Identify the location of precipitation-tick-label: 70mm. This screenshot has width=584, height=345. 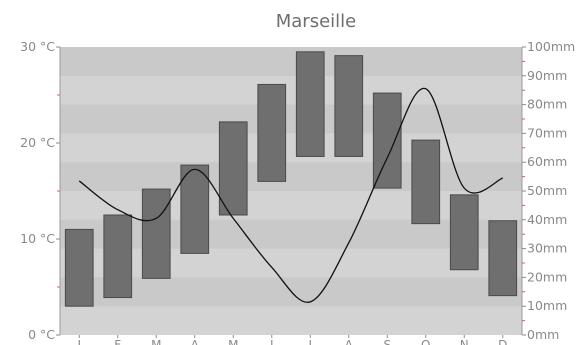
(547, 132).